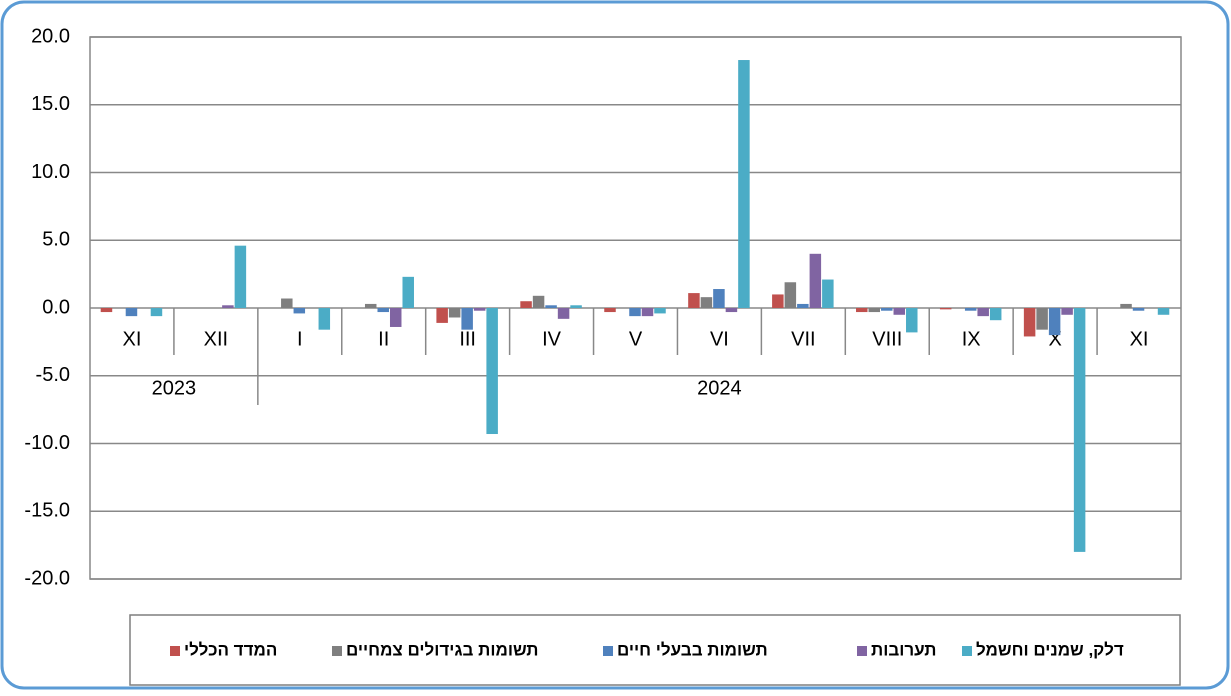  What do you see at coordinates (383, 339) in the screenshot?
I see `x-tick-label: II` at bounding box center [383, 339].